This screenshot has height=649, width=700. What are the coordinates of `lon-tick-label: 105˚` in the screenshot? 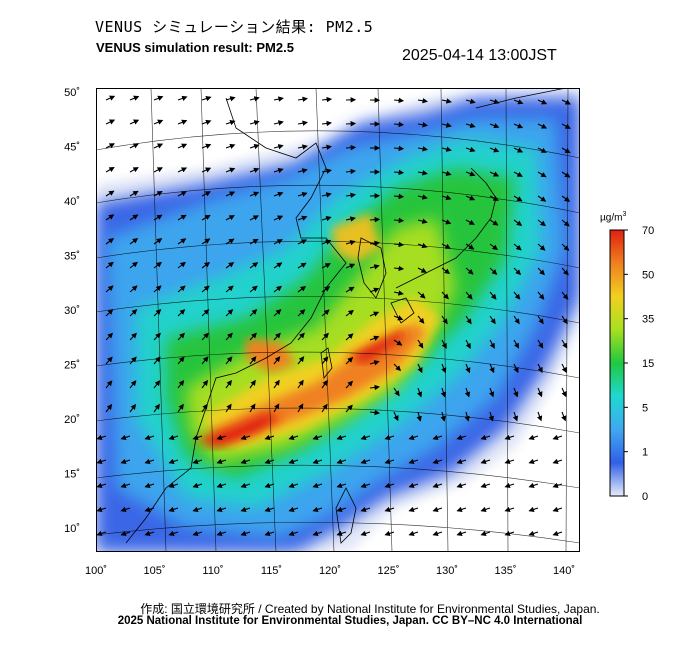 It's located at (154, 571).